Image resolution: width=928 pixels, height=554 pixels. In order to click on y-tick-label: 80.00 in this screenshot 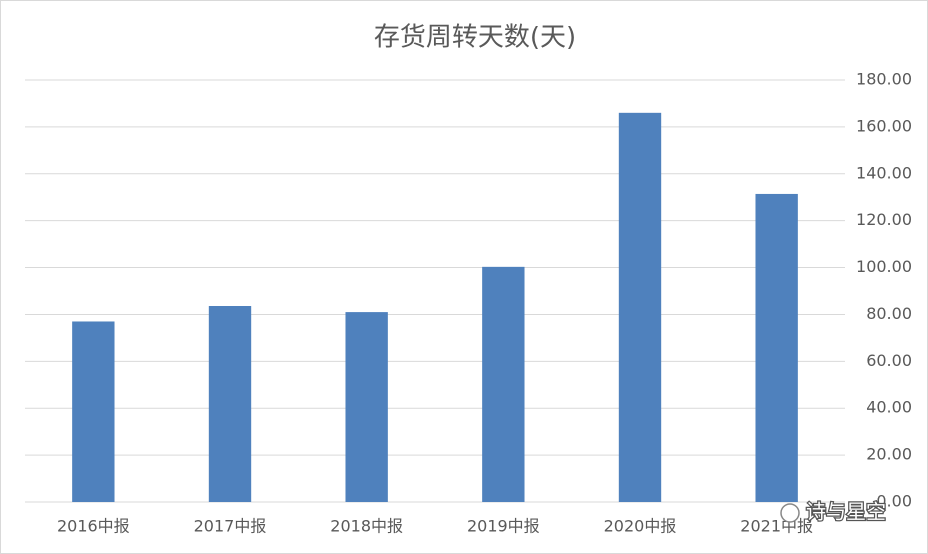, I will do `click(889, 313)`.